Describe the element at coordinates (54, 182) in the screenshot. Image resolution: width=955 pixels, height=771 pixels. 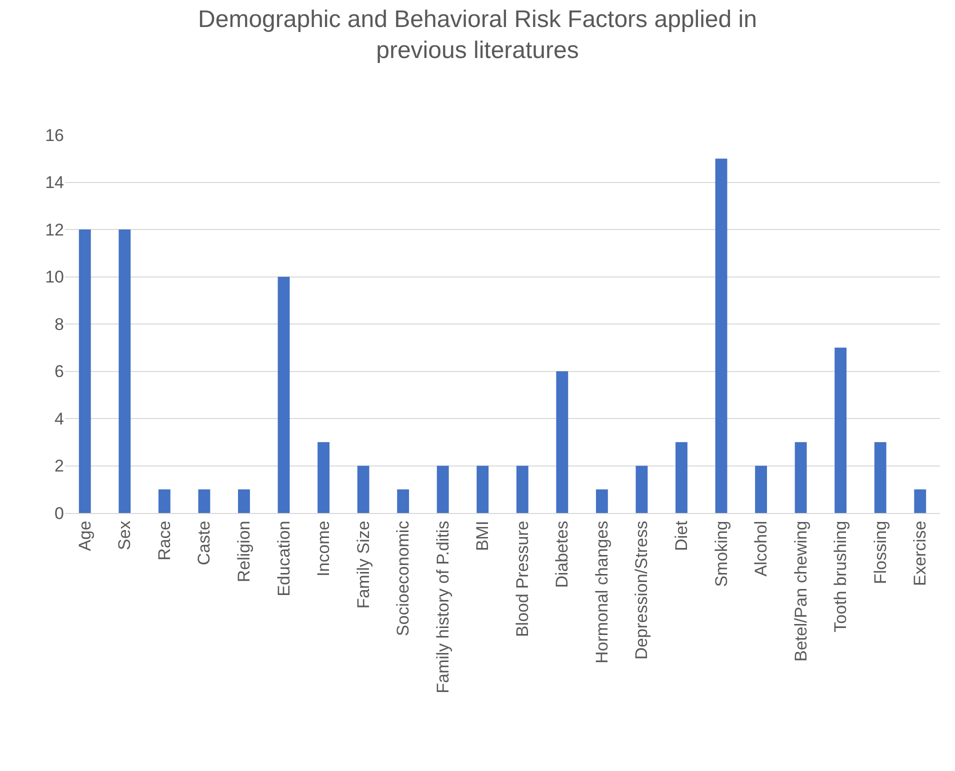
I see `y-tick-label: 14` at that location.